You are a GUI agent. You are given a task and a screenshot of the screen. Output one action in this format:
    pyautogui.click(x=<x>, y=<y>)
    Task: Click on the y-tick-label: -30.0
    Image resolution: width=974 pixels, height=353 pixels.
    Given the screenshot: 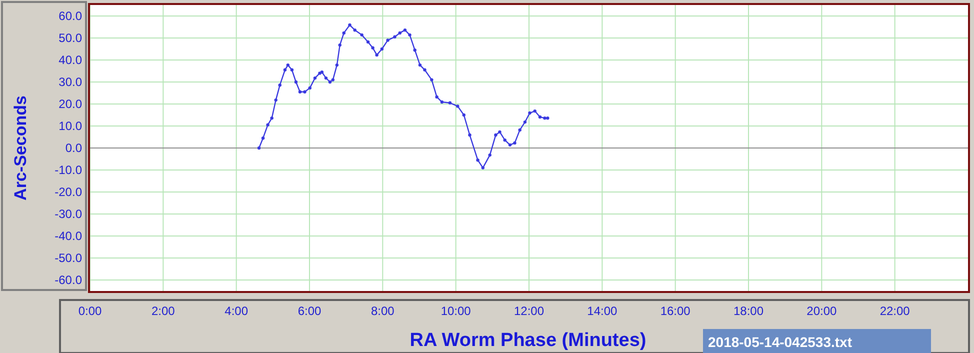 What is the action you would take?
    pyautogui.click(x=68, y=214)
    